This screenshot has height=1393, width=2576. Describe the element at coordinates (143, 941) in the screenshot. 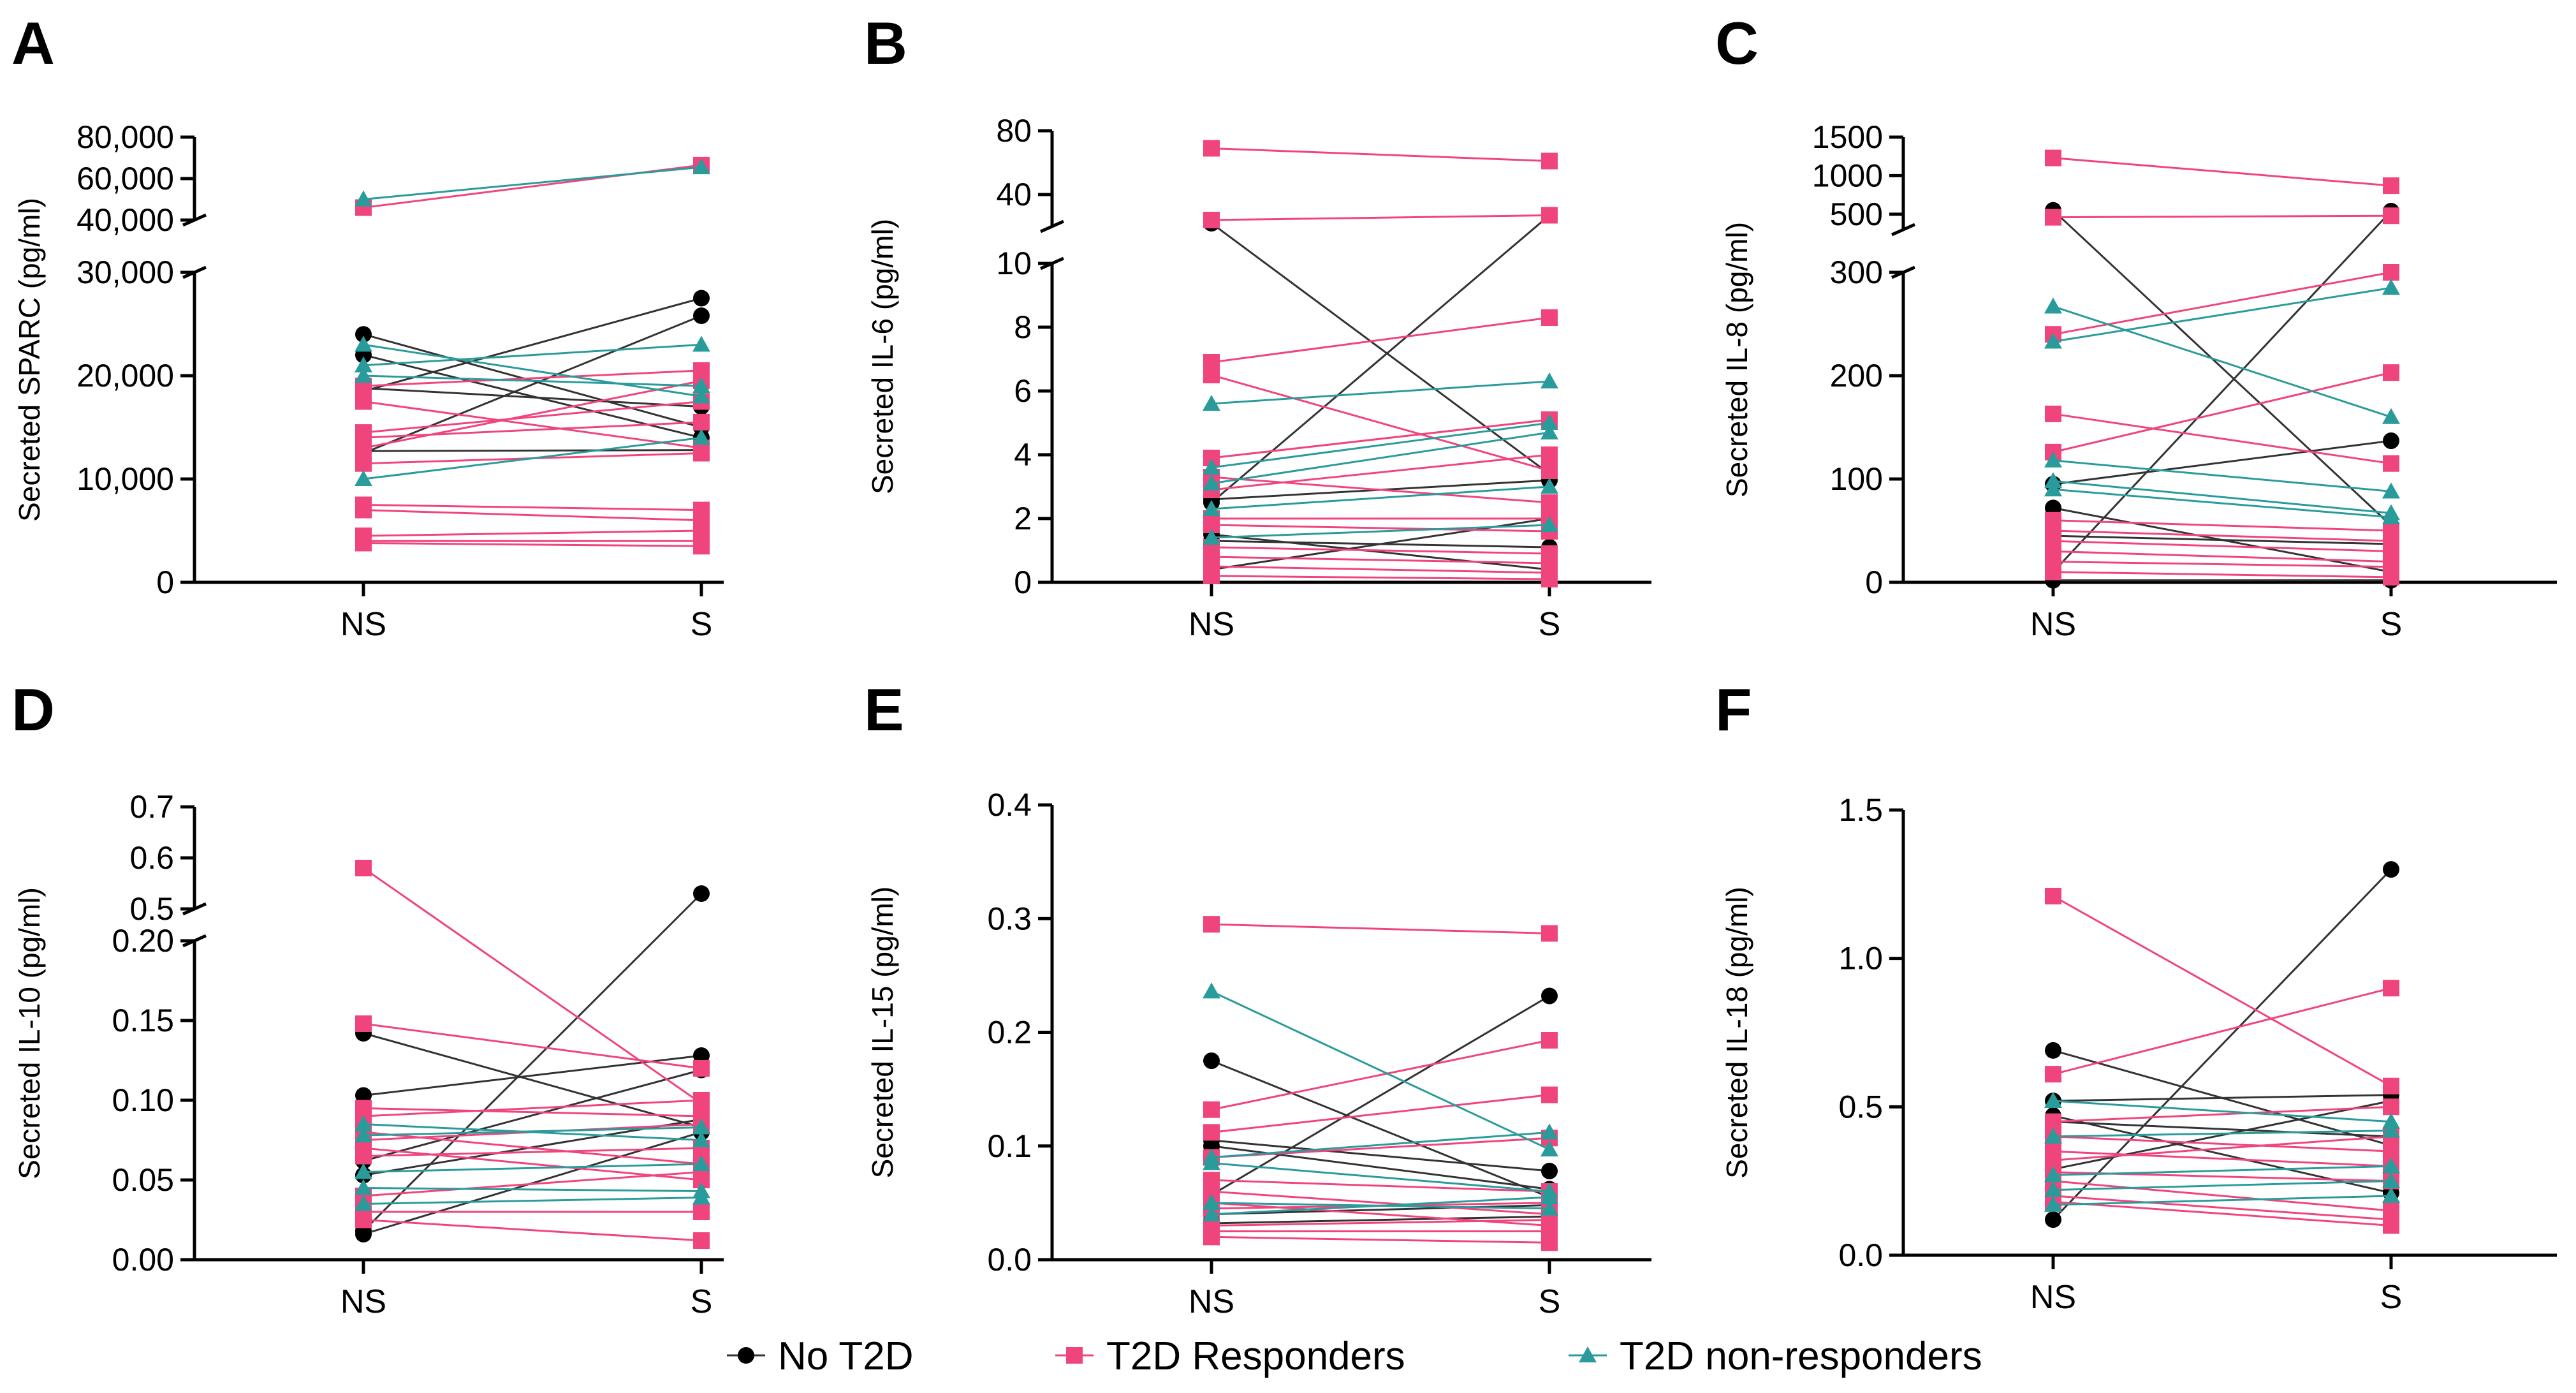

I see `y-tick-label: 0.20` at that location.